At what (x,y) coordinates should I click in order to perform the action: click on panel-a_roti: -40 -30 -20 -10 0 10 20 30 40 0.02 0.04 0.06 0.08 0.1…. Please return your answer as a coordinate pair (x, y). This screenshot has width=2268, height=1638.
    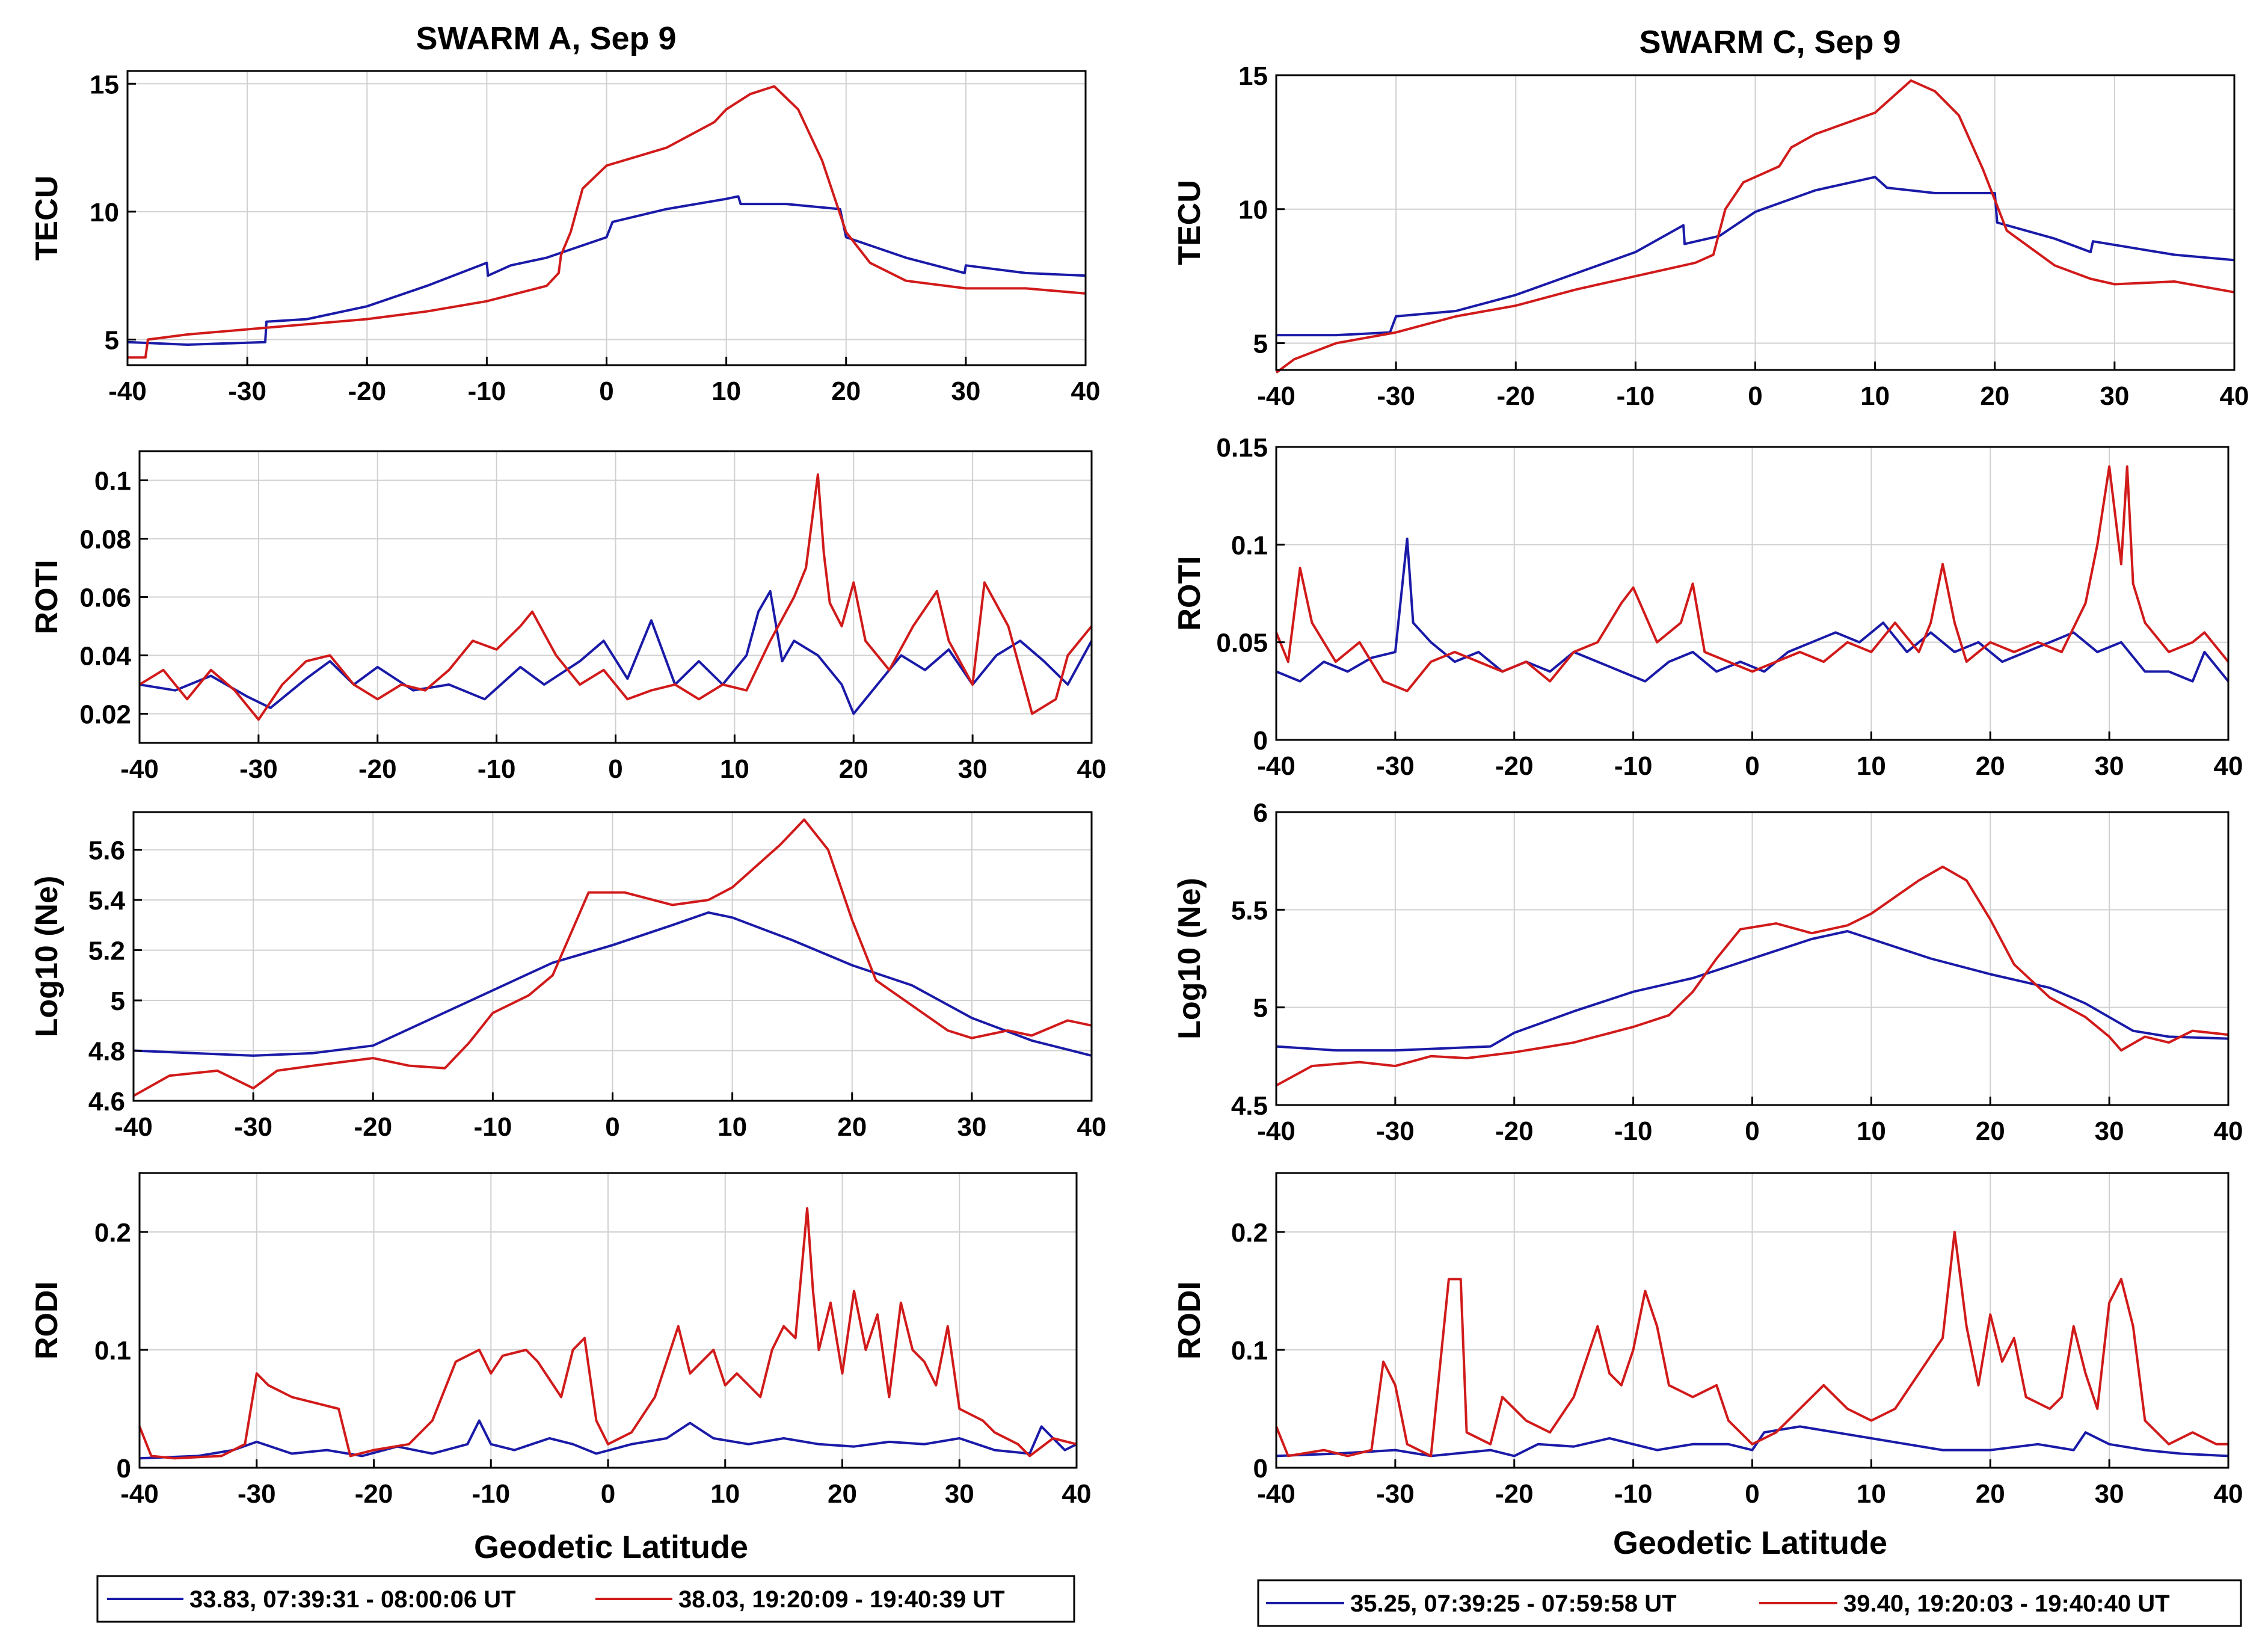
    Looking at the image, I should click on (568, 617).